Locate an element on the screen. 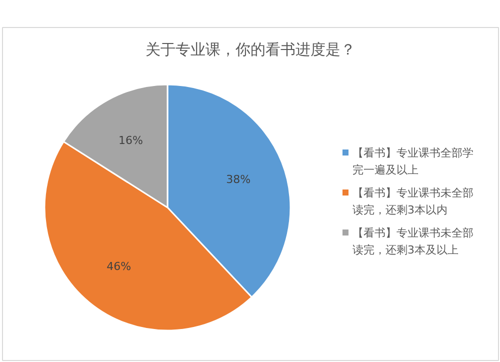 This screenshot has height=362, width=500. legend-label: 【看书】专业课书未全部读完，还剩3本以内 is located at coordinates (413, 201).